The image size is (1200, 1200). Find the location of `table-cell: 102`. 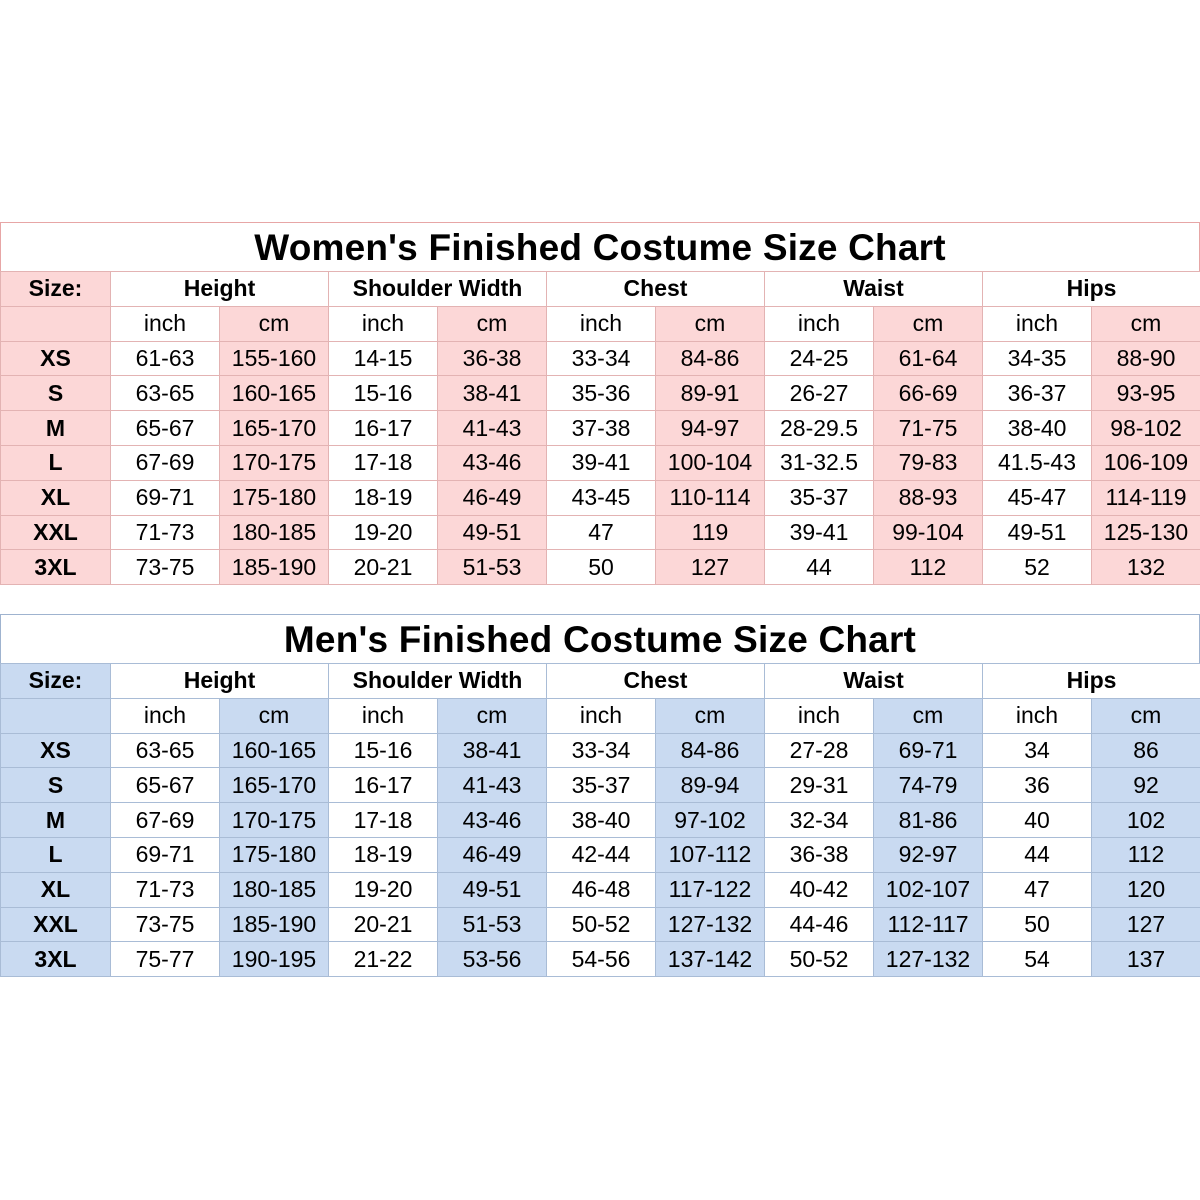

table-cell: 102 is located at coordinates (1145, 820).